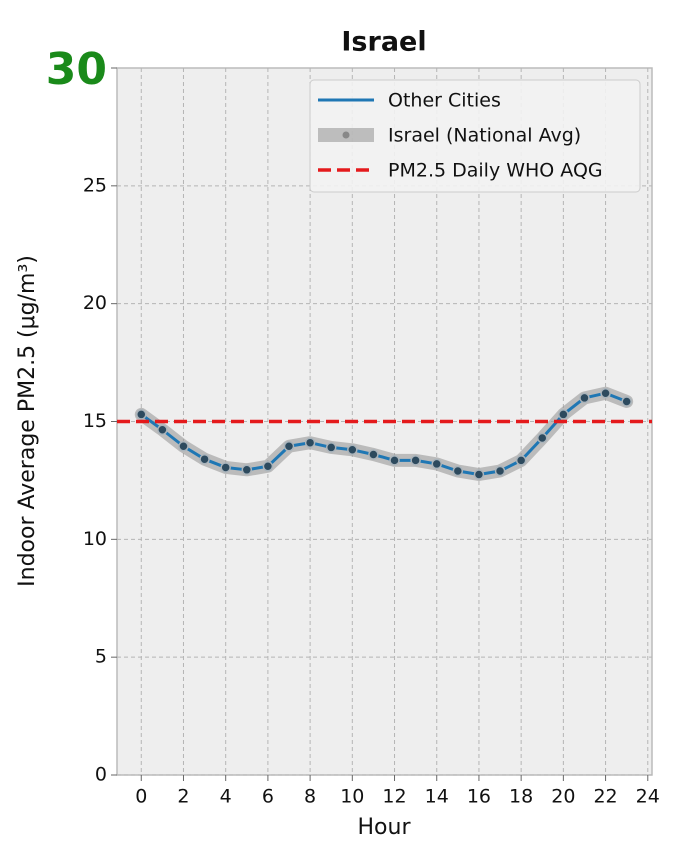 The width and height of the screenshot is (675, 860). What do you see at coordinates (563, 797) in the screenshot?
I see `x-tick-label: 20` at bounding box center [563, 797].